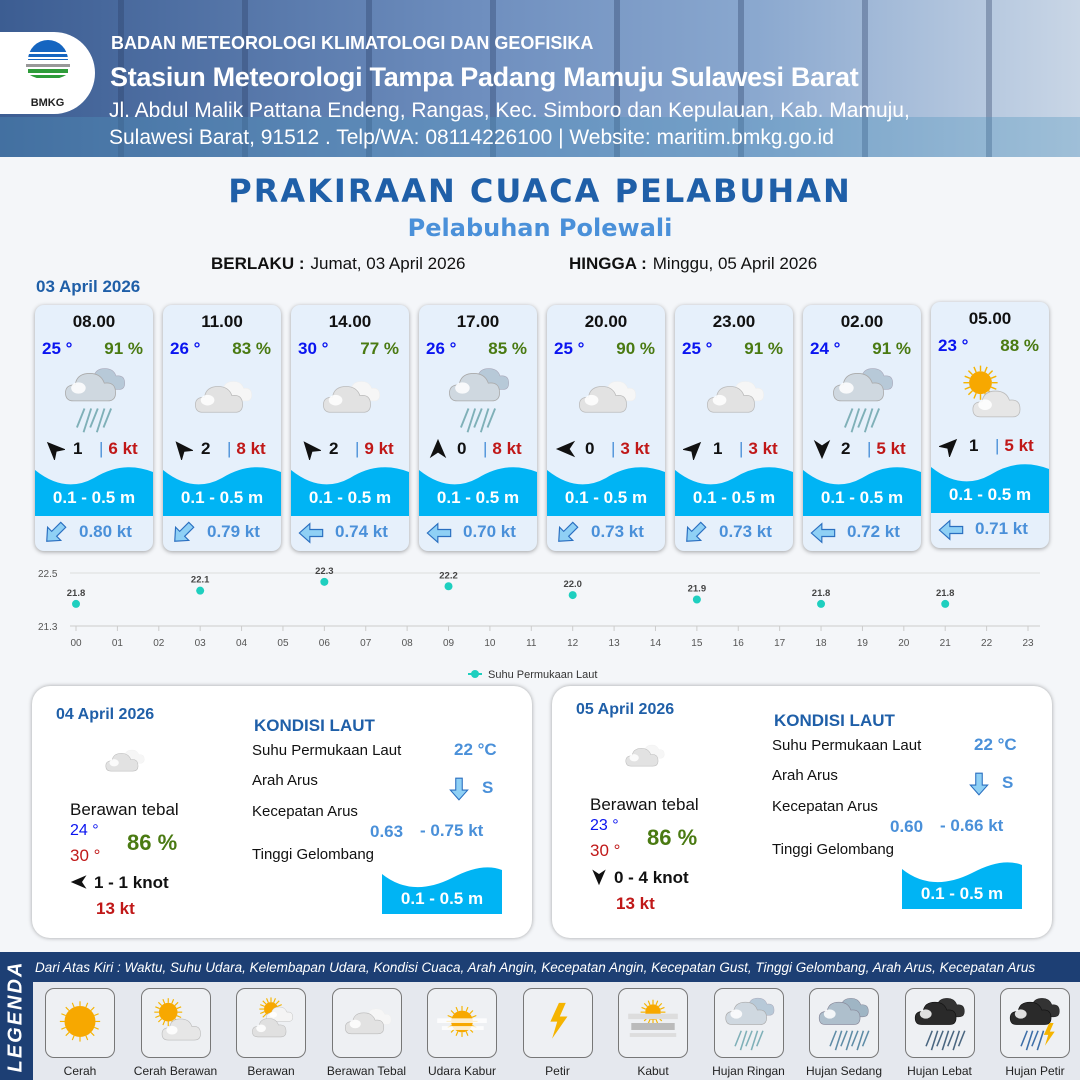  Describe the element at coordinates (739, 643) in the screenshot. I see `x-tick-label: 16` at that location.